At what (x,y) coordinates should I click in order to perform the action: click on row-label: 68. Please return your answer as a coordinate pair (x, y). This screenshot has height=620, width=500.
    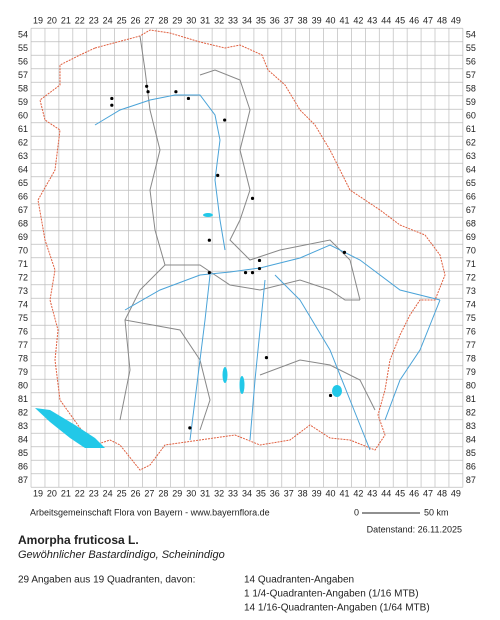
    Looking at the image, I should click on (471, 223).